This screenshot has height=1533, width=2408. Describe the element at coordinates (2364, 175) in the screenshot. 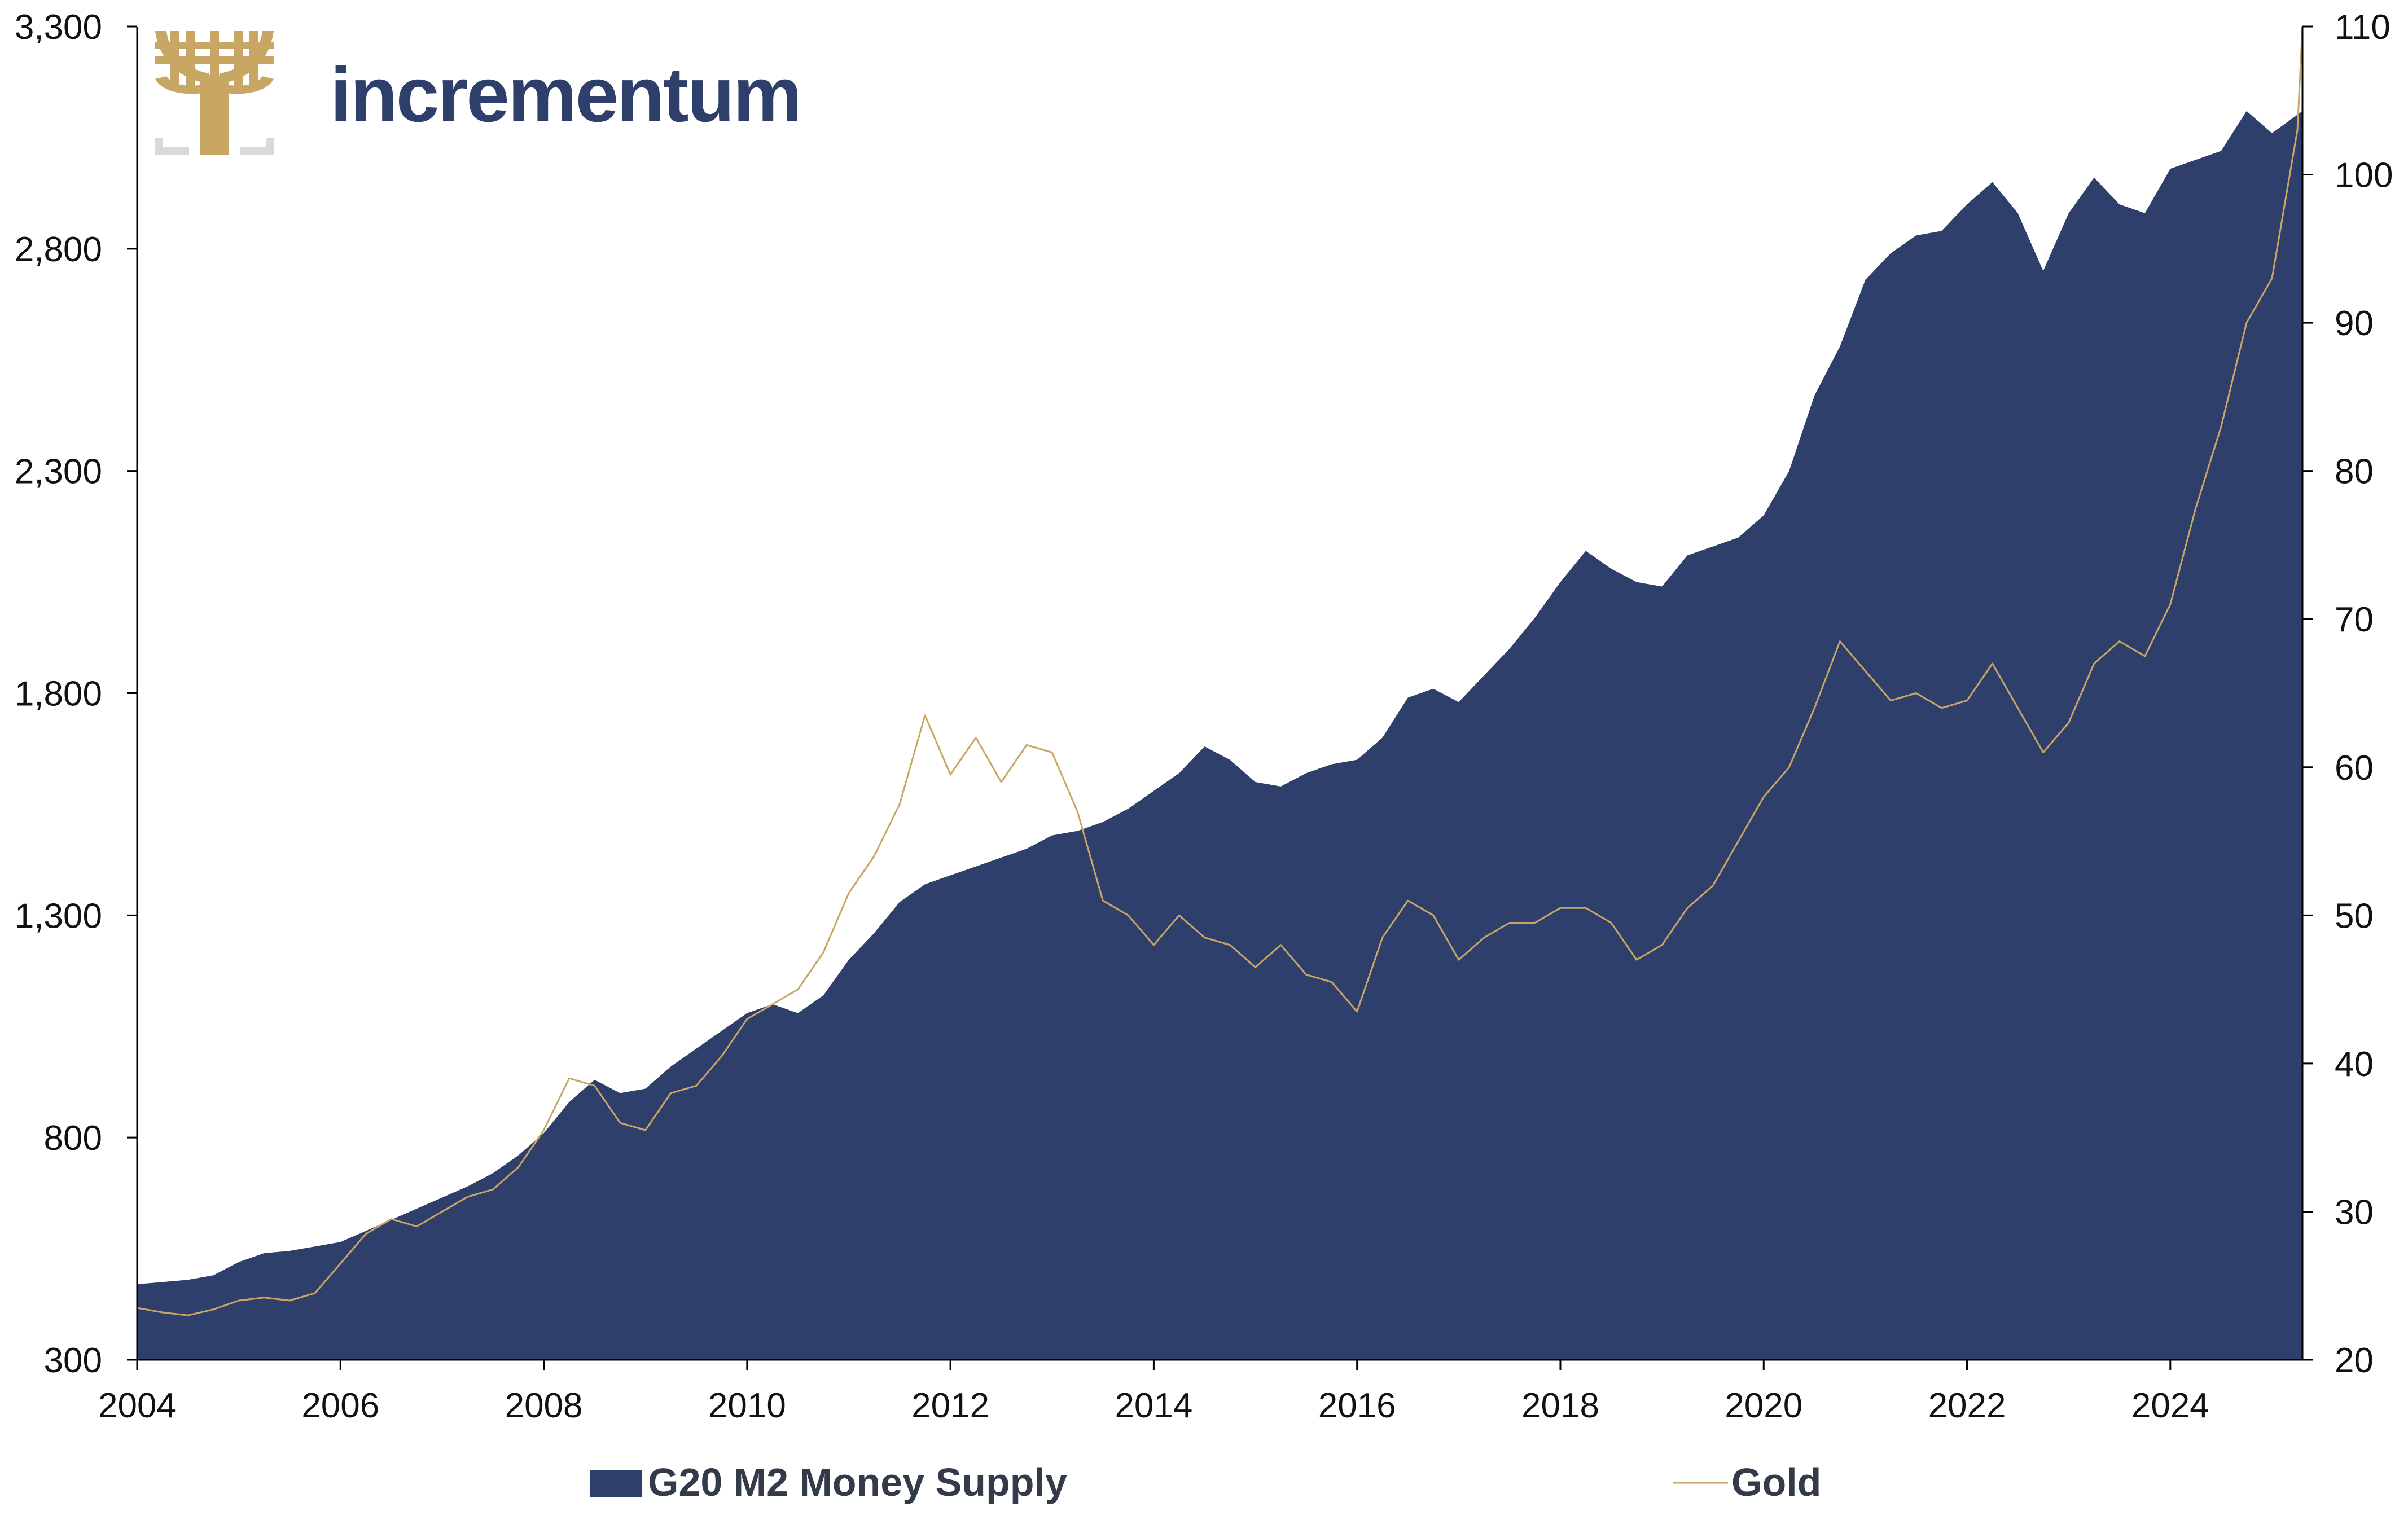

I see `y-right-tick-label: 100` at that location.